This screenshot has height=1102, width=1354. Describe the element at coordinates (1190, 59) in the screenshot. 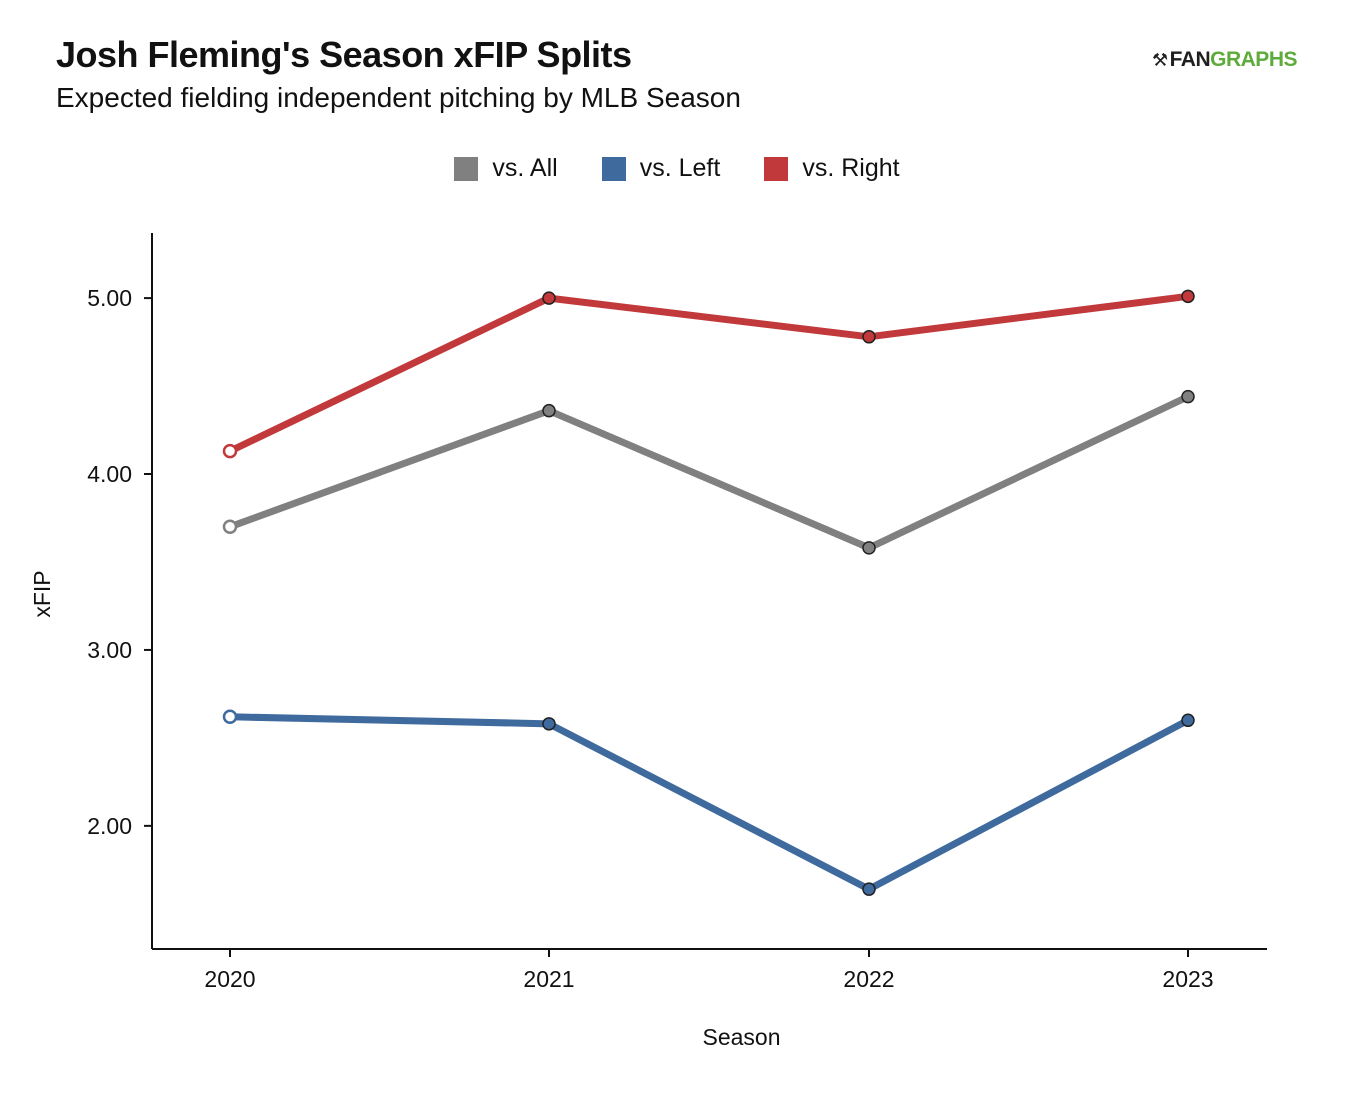

I see `logo-text-fan: FAN` at that location.